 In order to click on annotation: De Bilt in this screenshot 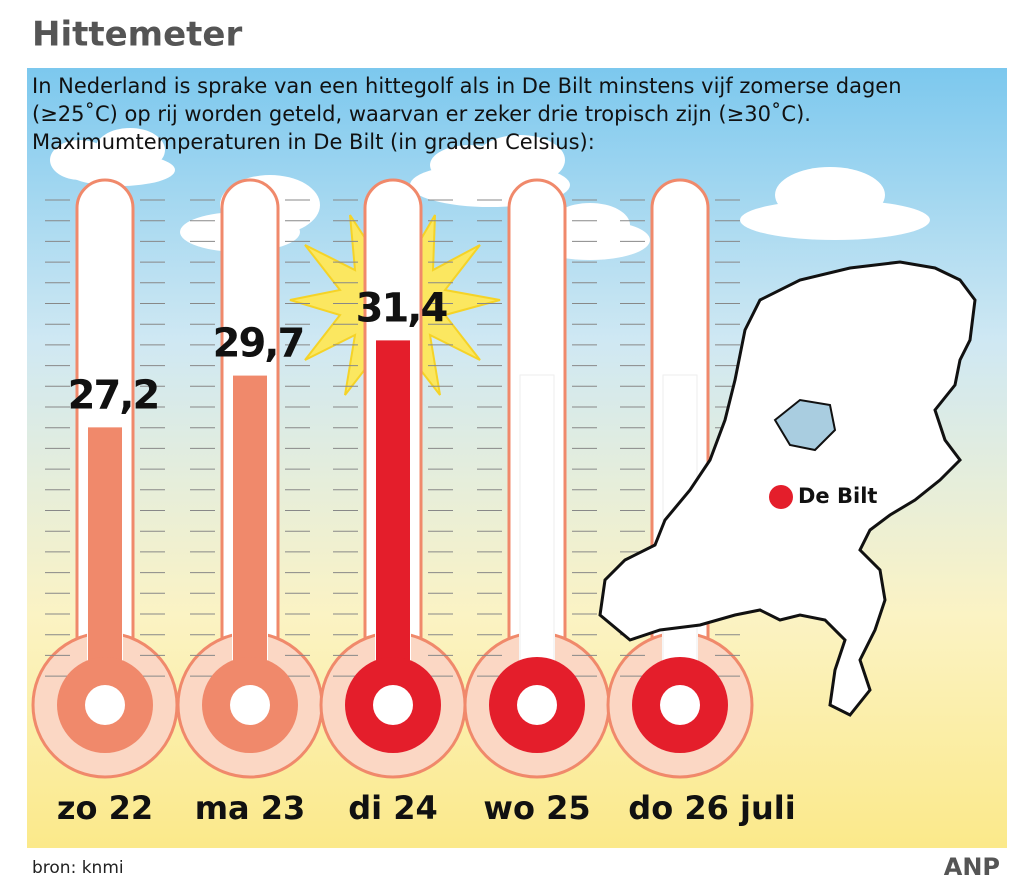, I will do `click(837, 496)`.